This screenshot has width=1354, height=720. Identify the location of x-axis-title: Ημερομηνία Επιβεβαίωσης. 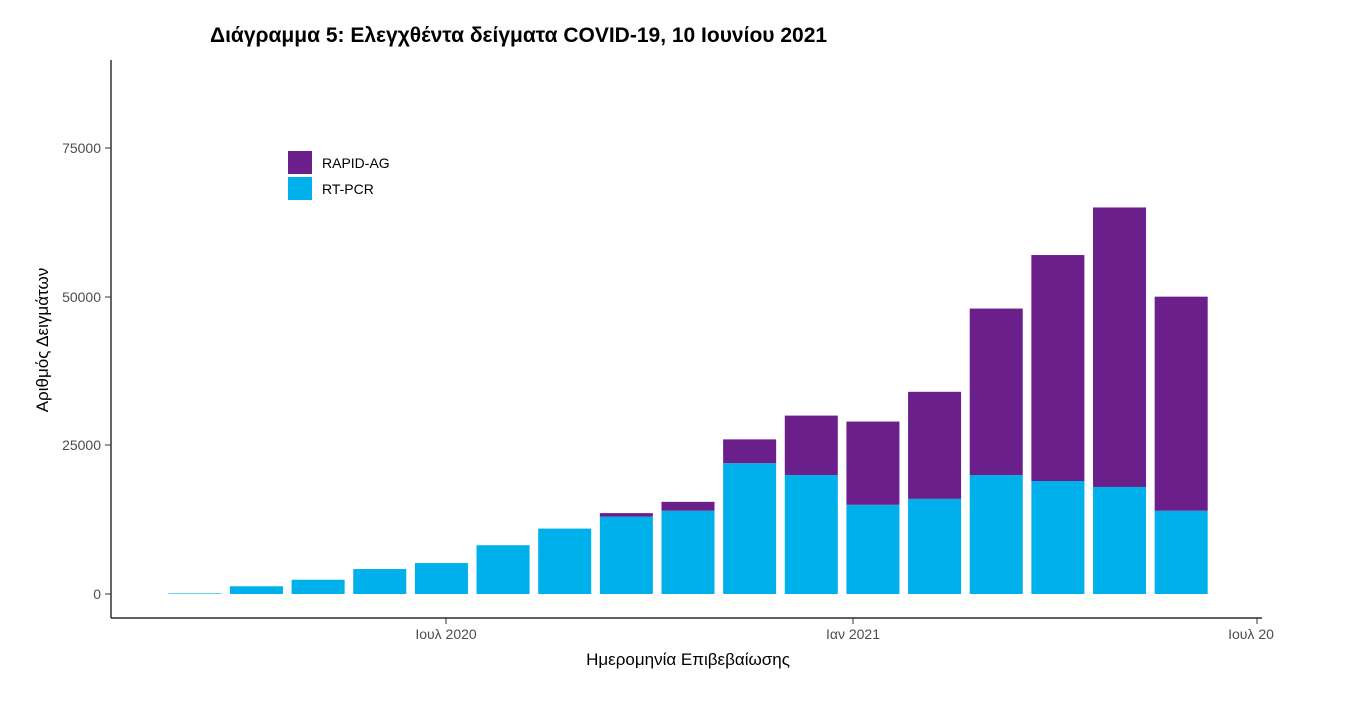
(688, 659).